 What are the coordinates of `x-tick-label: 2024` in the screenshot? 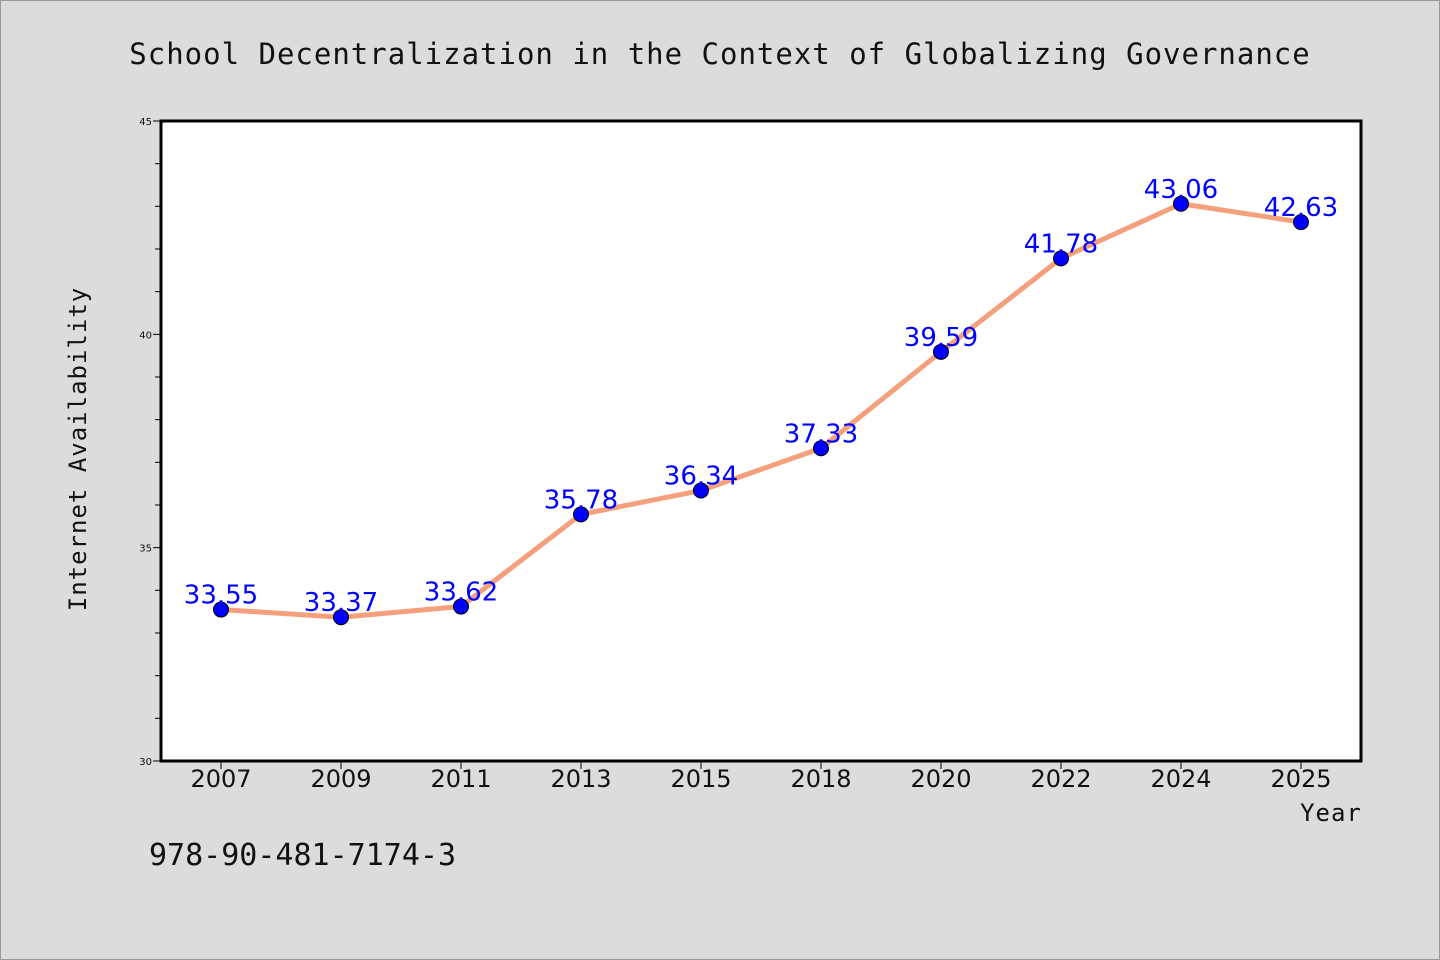 It's located at (1180, 779).